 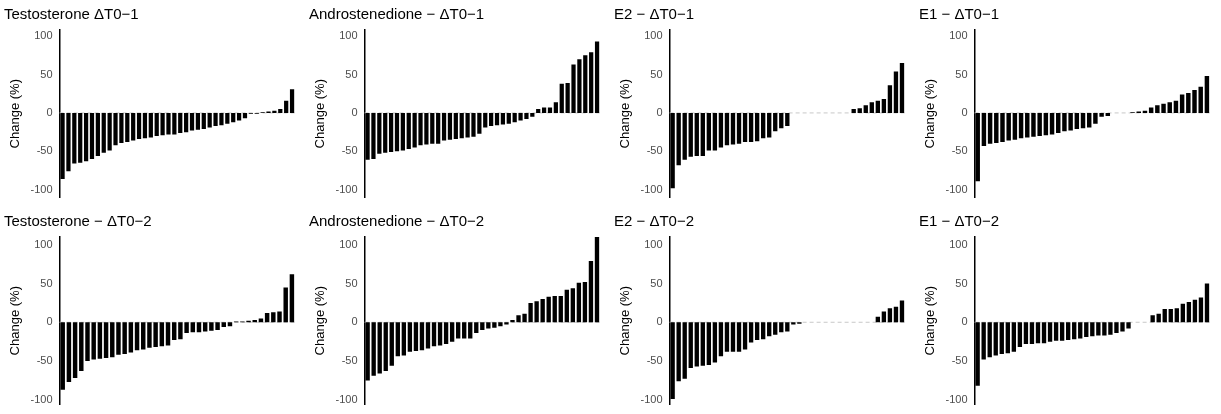 I want to click on chart-title: Testosterone − ΔT0−2, so click(x=78, y=221).